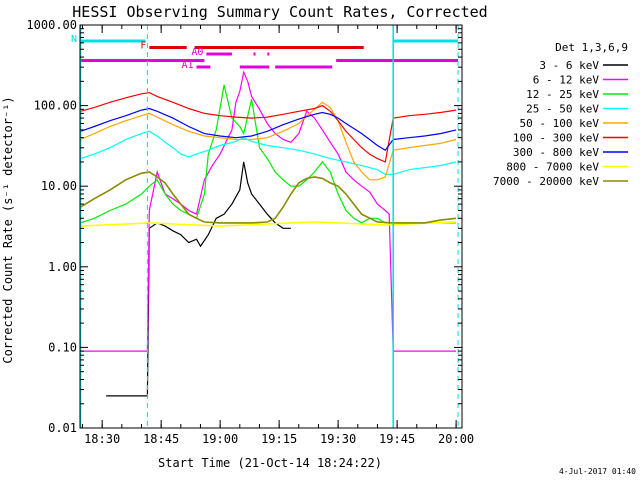  I want to click on y-tick-label: 1000.00, so click(51, 25).